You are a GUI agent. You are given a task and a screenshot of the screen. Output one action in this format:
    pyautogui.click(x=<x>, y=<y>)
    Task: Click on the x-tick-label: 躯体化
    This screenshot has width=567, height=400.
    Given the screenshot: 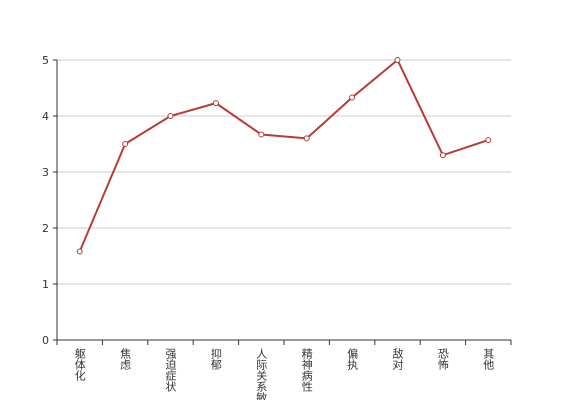 What is the action you would take?
    pyautogui.click(x=79, y=365)
    